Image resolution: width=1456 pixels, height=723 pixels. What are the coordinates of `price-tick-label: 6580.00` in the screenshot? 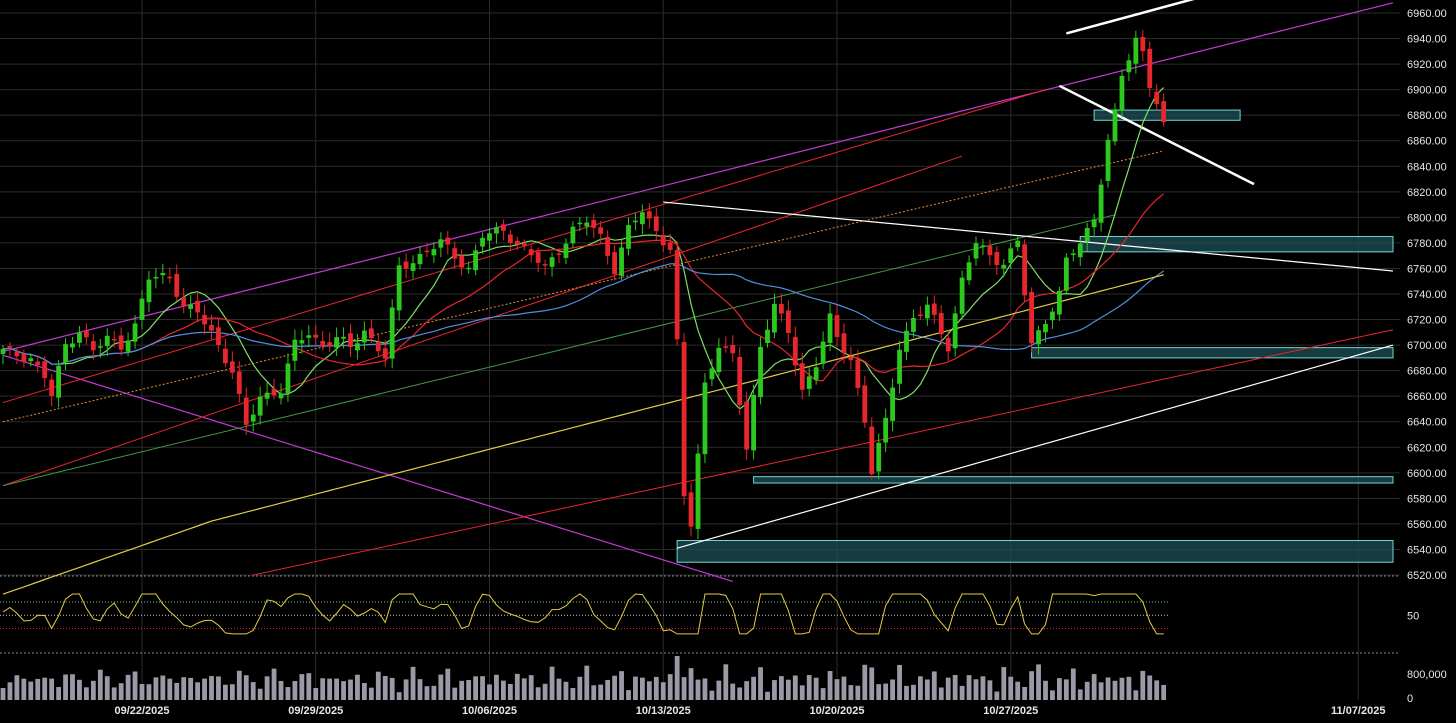 It's located at (1427, 499).